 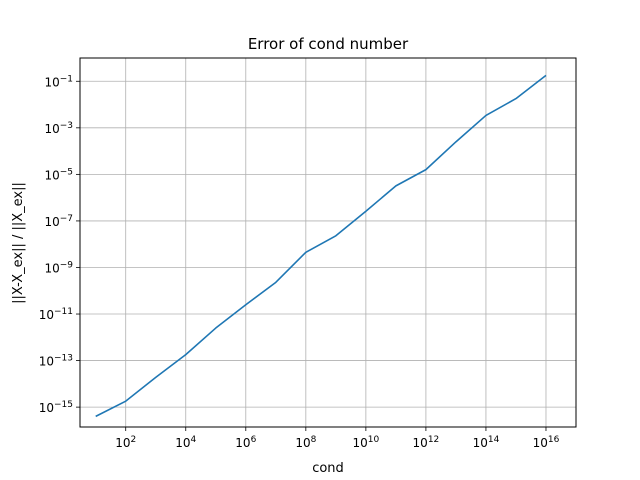 I want to click on y-axis-ticks: 10⁻¹⁵ 10⁻¹³ 10⁻¹¹ 10⁻⁹ 10⁻⁷ 10⁻⁵ 10⁻³ 10⁻¹, so click(x=59, y=244).